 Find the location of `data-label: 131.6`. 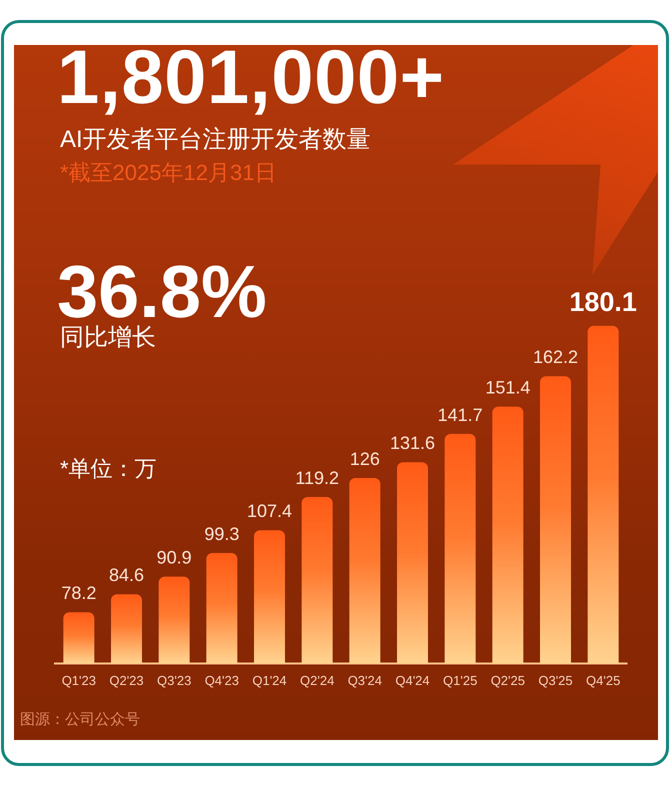

data-label: 131.6 is located at coordinates (413, 443).